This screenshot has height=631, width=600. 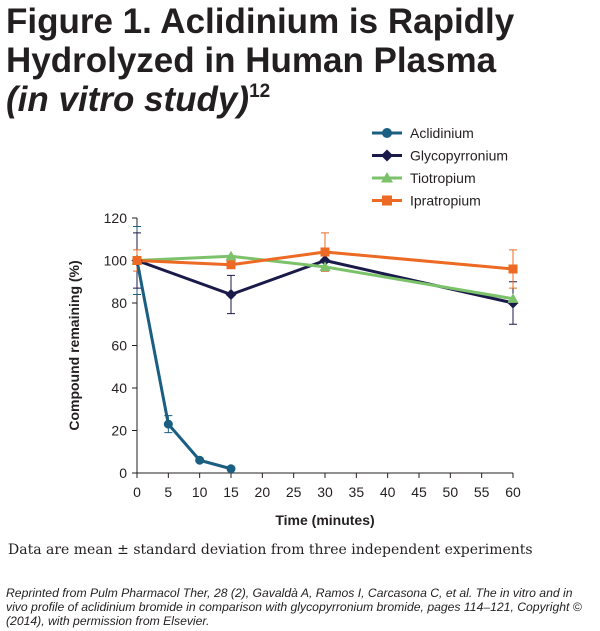 I want to click on tiotropium-line, so click(x=325, y=277).